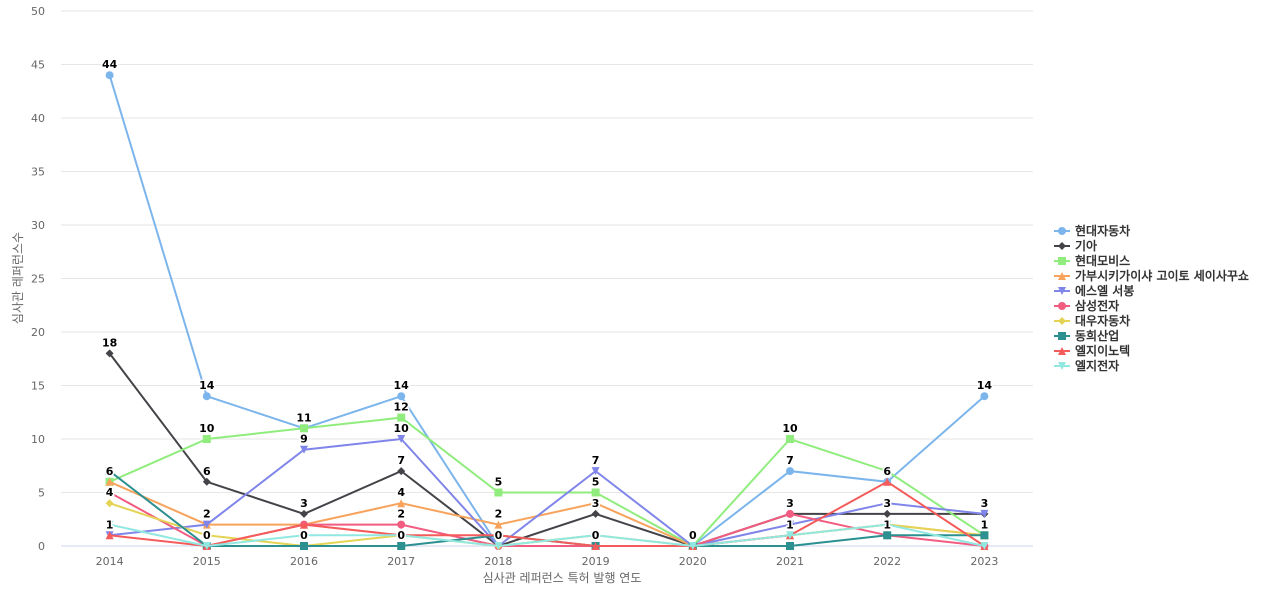 Image resolution: width=1280 pixels, height=604 pixels. Describe the element at coordinates (38, 225) in the screenshot. I see `y-tick-label: 30` at that location.